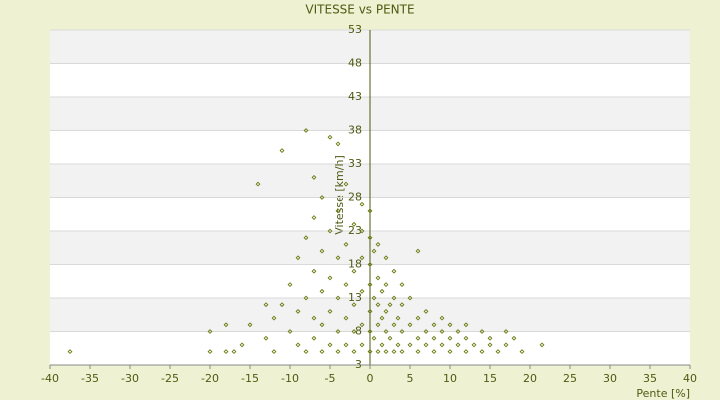 The image size is (720, 400). I want to click on x-tick-label: -15, so click(250, 378).